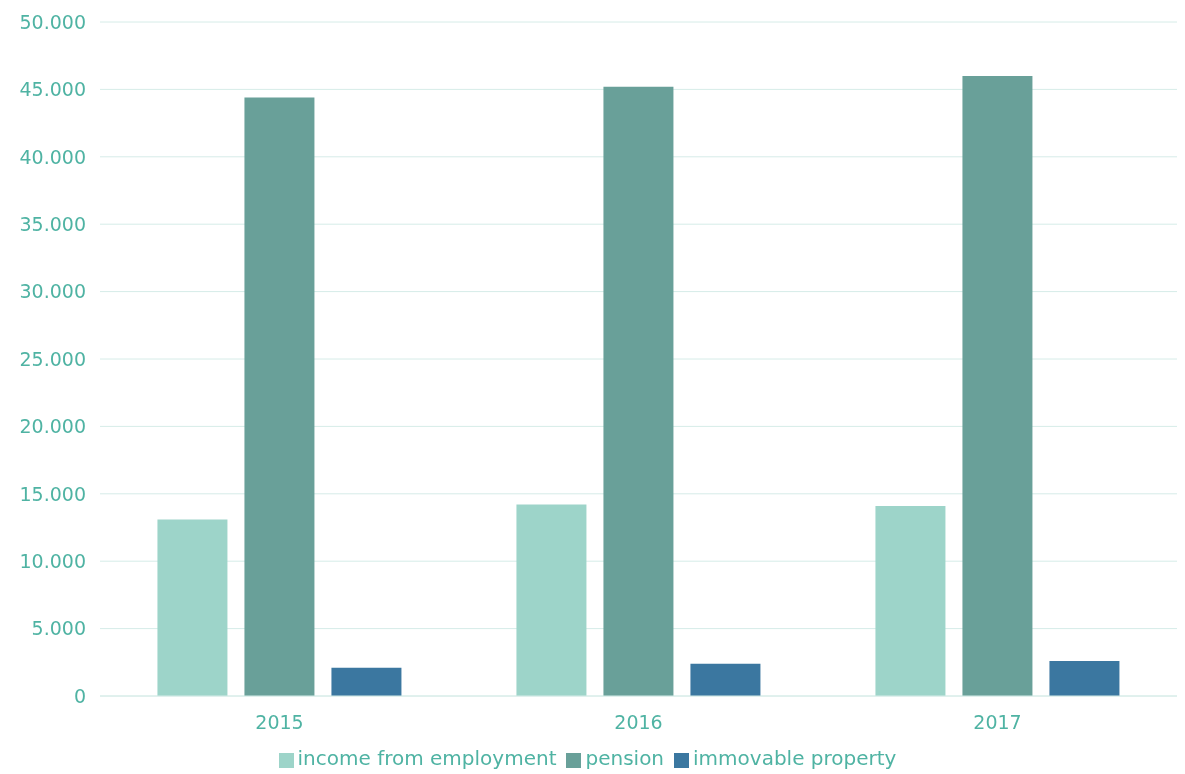  I want to click on y-tick-label: 15.000, so click(52, 493).